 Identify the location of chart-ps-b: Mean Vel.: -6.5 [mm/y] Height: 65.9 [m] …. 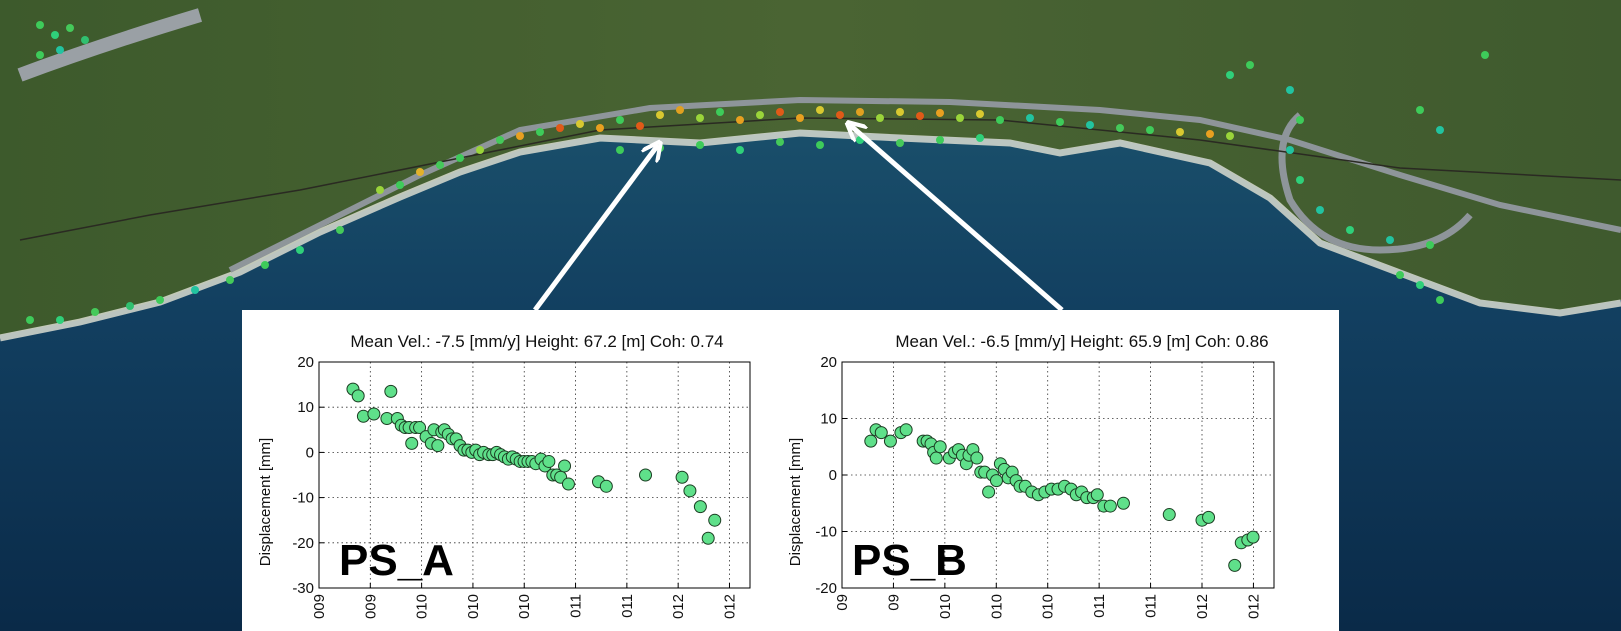
(1031, 475).